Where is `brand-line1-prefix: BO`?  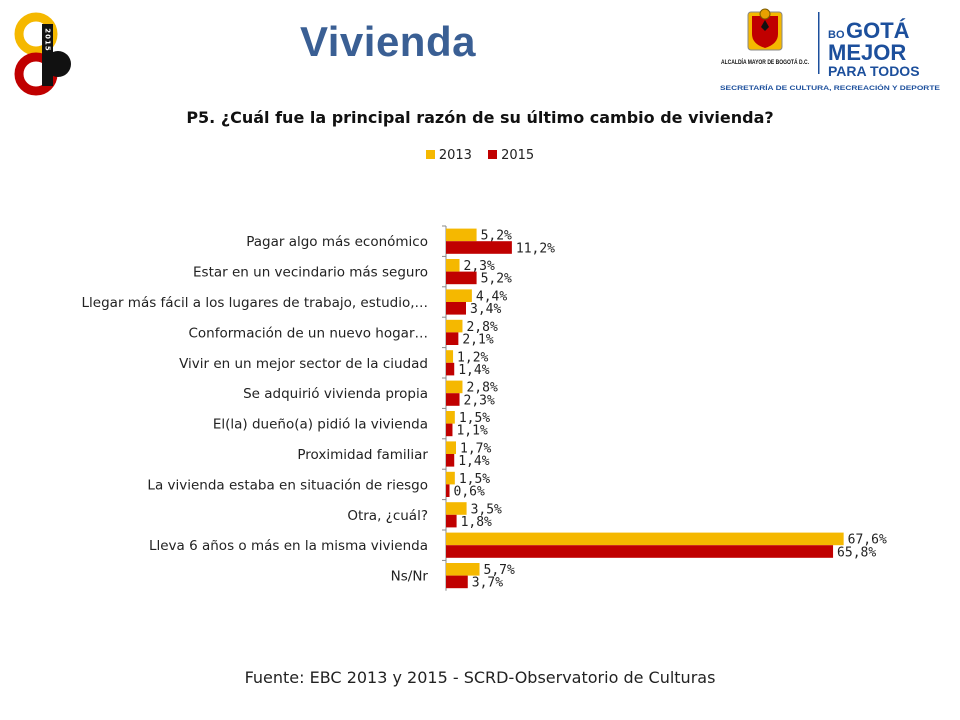
brand-line1-prefix: BO is located at coordinates (836, 35).